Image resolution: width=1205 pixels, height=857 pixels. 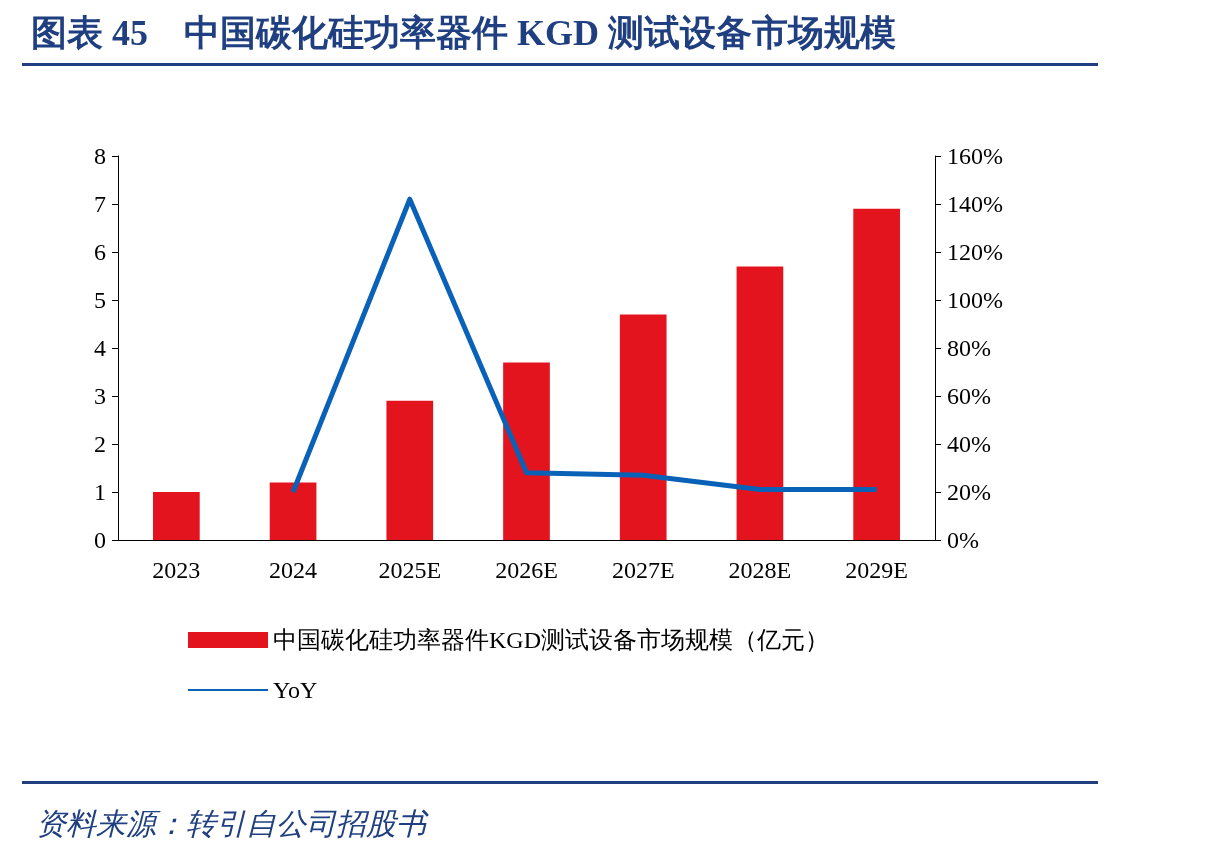 What do you see at coordinates (975, 204) in the screenshot?
I see `y2-tick-label: 140%` at bounding box center [975, 204].